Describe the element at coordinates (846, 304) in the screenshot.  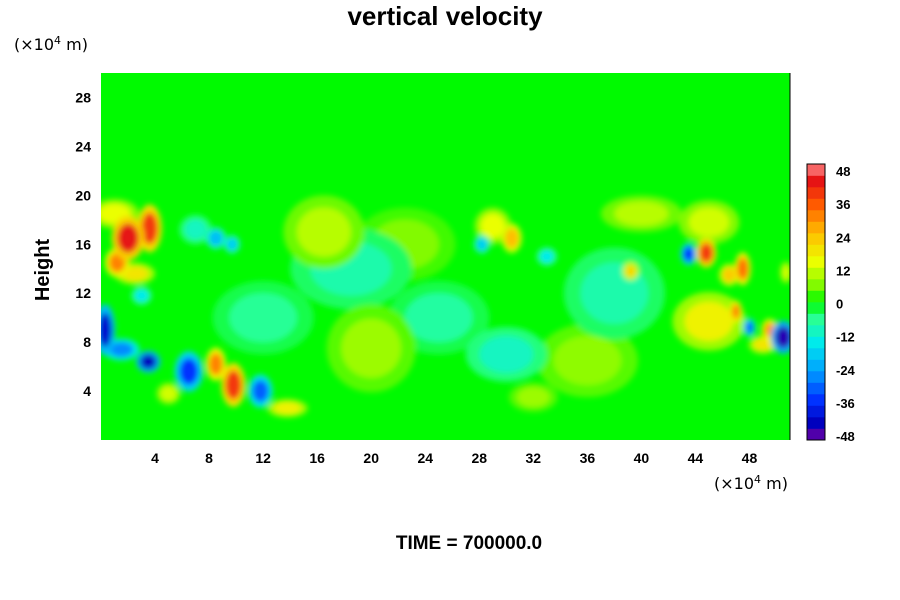
I see `colorbar-tick-labels: 48 36 24 12 0 -12 -24 -36 -48` at that location.